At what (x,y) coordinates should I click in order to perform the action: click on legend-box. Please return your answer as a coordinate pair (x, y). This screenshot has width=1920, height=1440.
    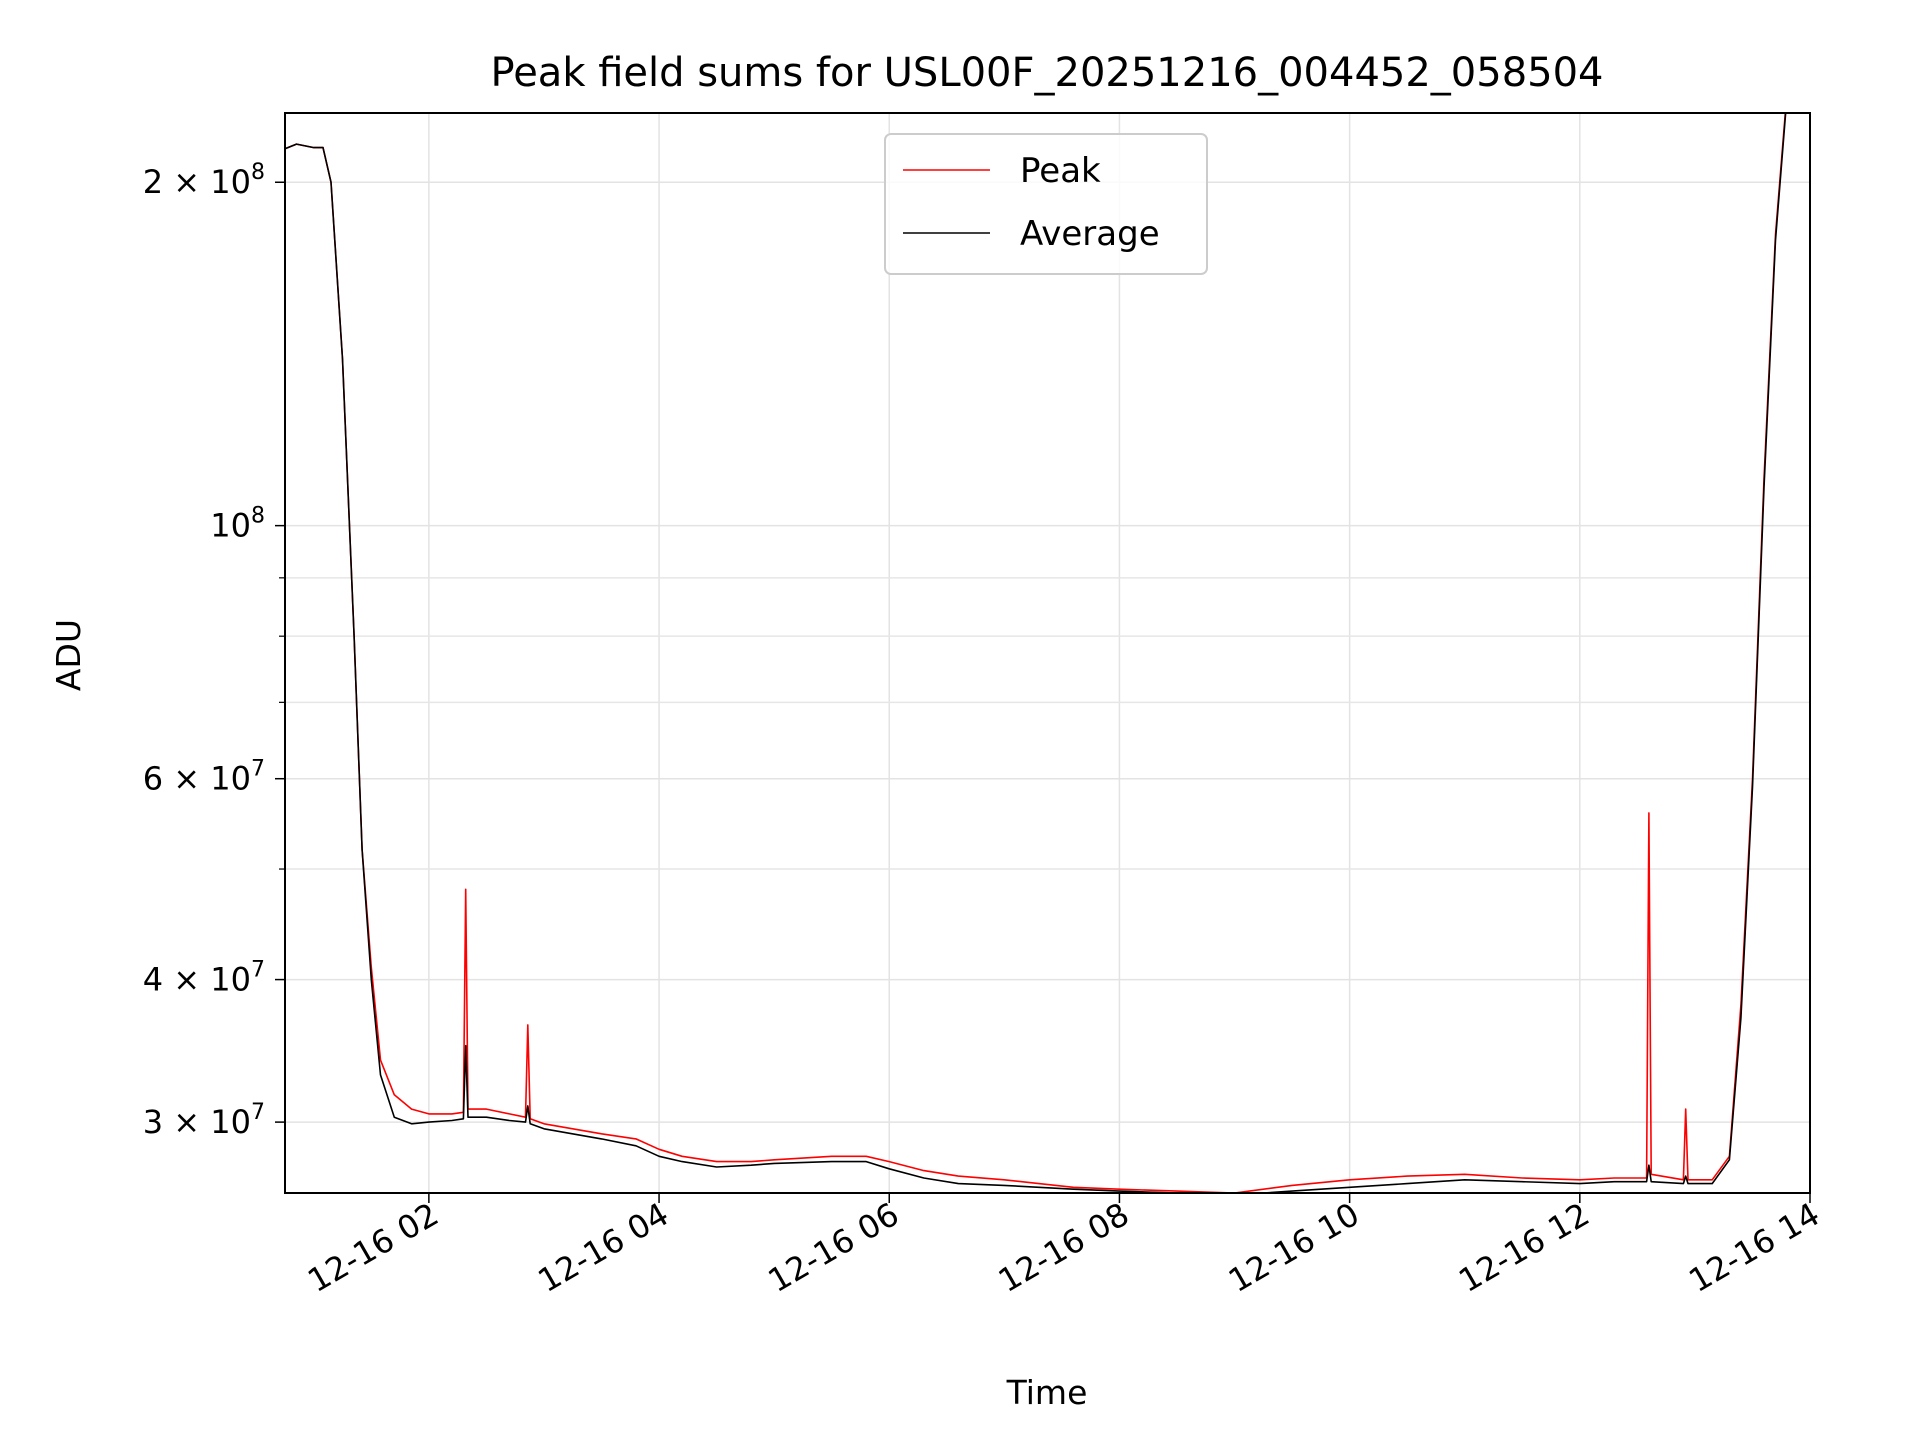
    Looking at the image, I should click on (1046, 204).